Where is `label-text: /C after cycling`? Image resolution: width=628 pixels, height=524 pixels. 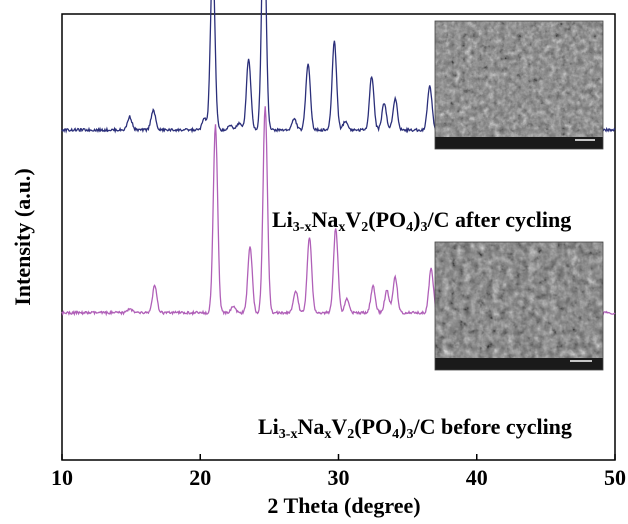 label-text: /C after cycling is located at coordinates (498, 219).